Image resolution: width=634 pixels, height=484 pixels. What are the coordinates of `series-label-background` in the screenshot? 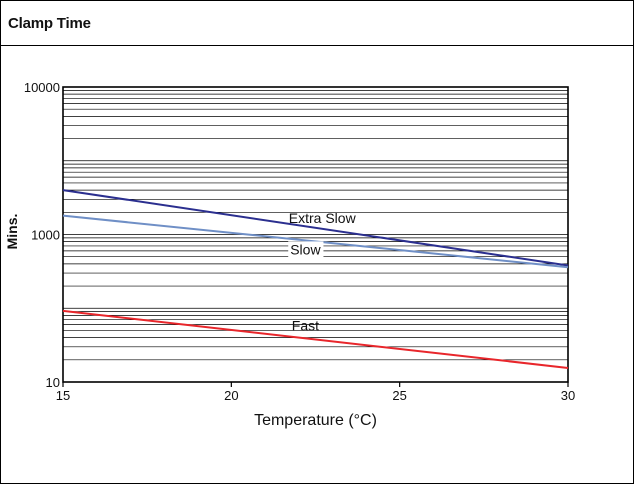 It's located at (306, 249).